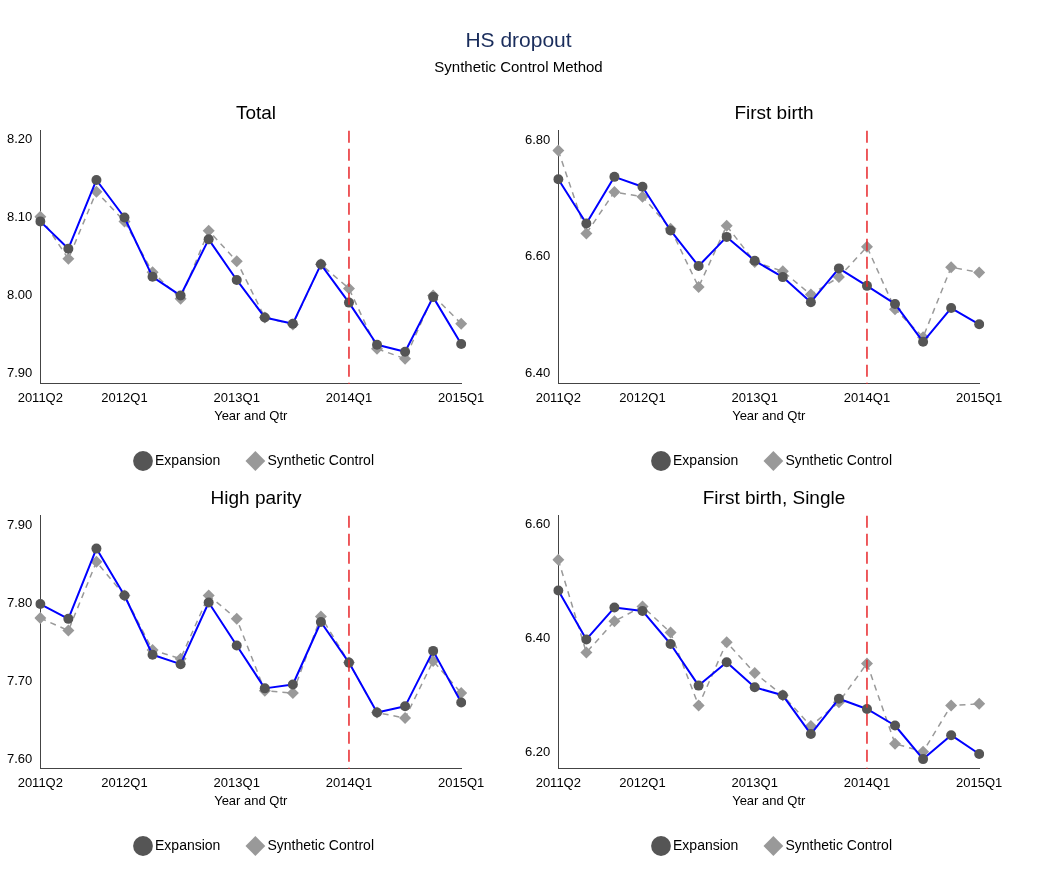  I want to click on y-tick-label: 8.10, so click(19, 217).